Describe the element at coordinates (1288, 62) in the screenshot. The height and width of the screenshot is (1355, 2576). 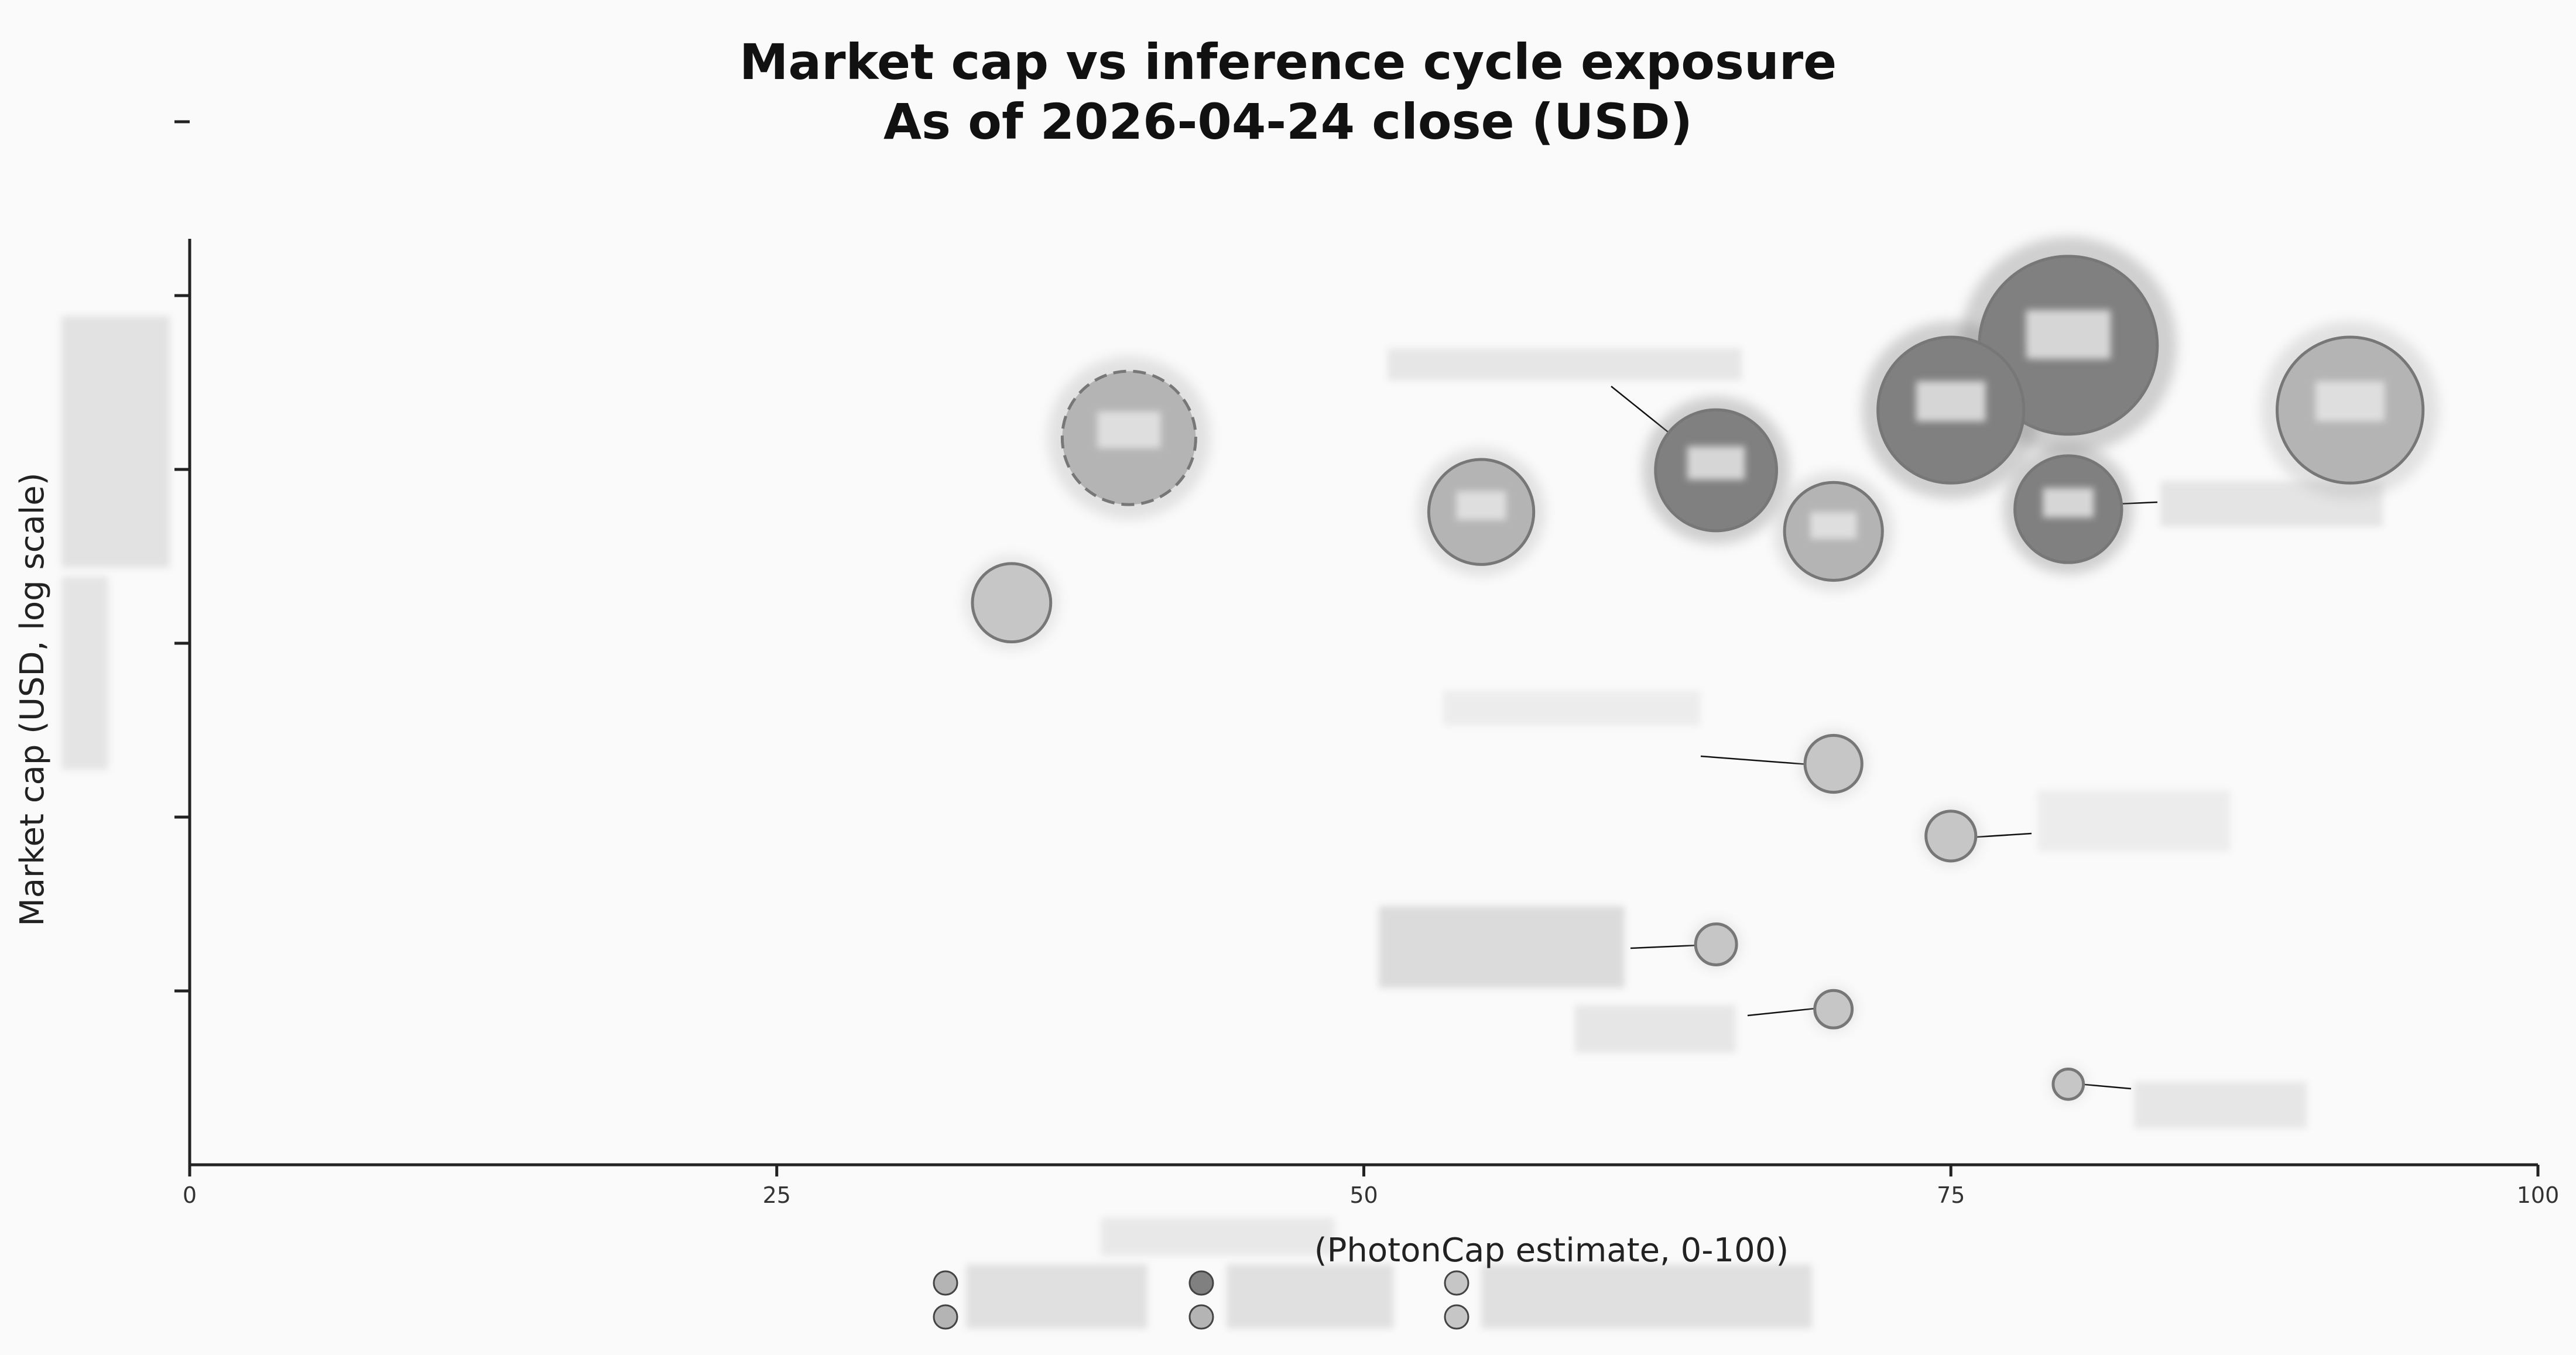
I see `chart-title: Market cap vs inference cycle exposure` at that location.